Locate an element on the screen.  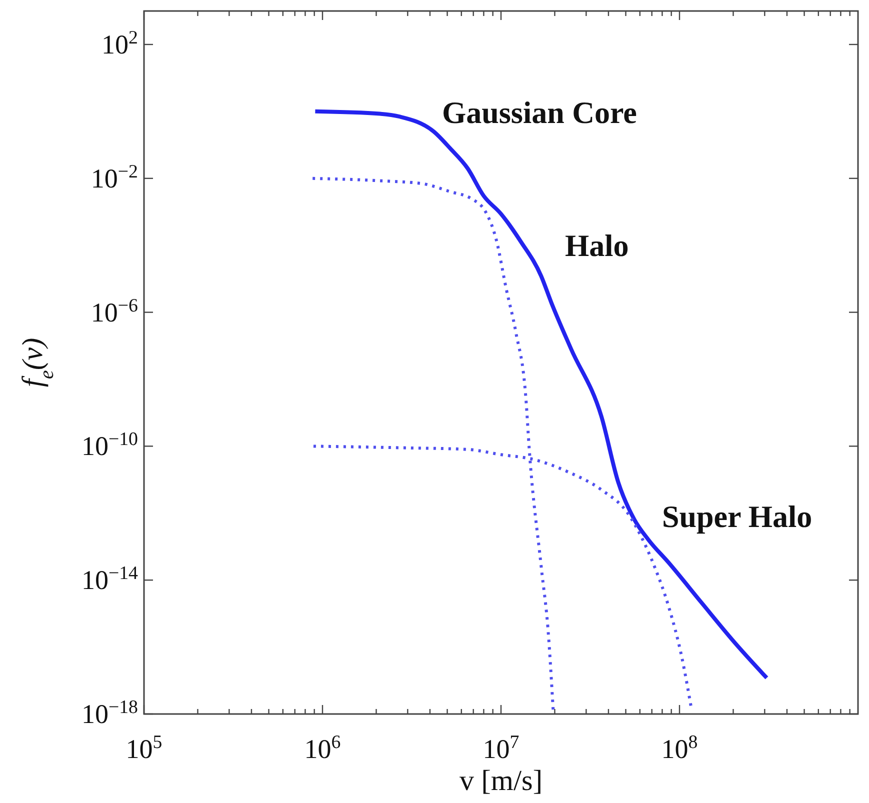
y-tick-label: 10$^{−6}$ is located at coordinates (114, 311).